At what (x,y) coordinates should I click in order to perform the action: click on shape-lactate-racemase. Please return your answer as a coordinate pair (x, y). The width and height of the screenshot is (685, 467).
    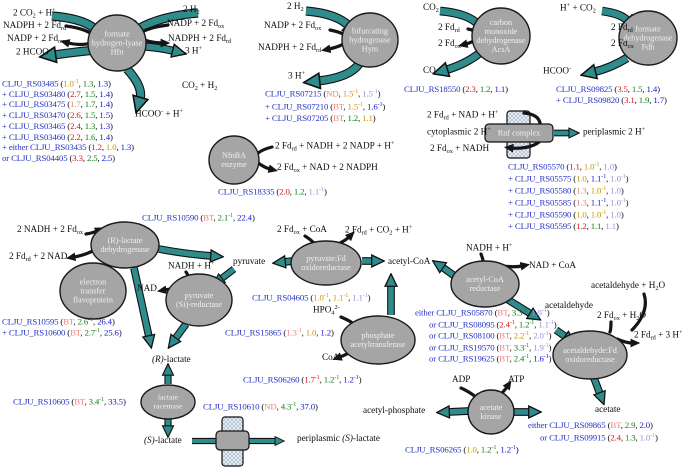
    Looking at the image, I should click on (168, 402).